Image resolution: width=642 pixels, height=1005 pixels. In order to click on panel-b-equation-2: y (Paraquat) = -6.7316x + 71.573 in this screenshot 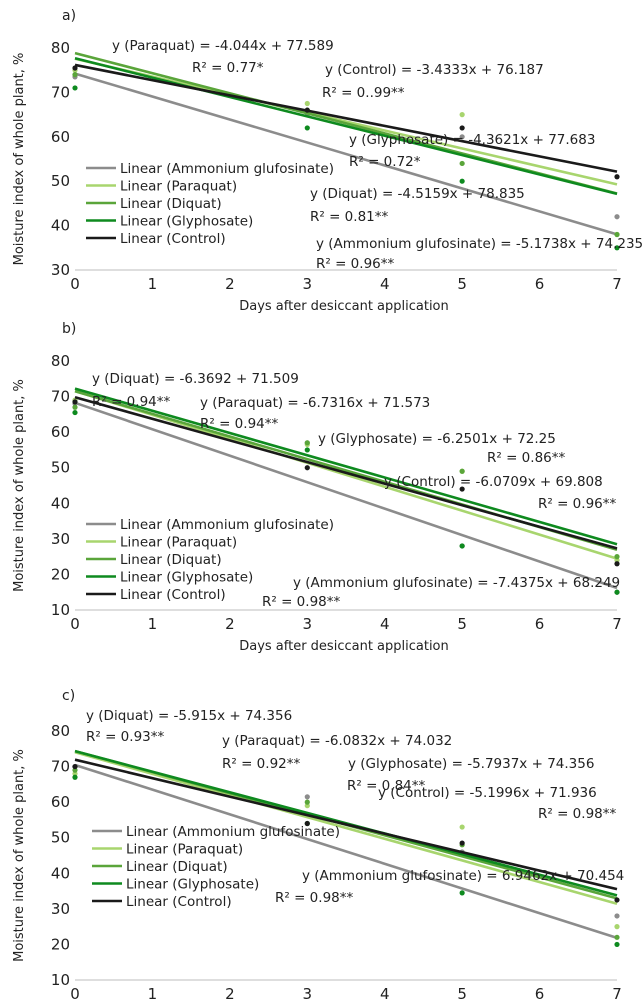, I will do `click(315, 403)`.